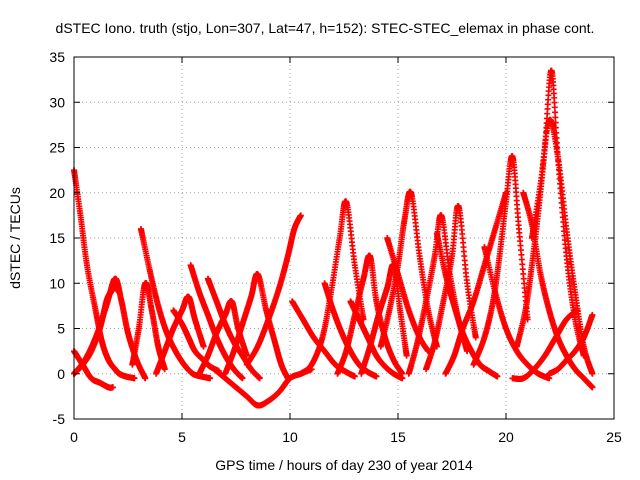 Image resolution: width=640 pixels, height=480 pixels. Describe the element at coordinates (323, 339) in the screenshot. I see `series-15-points` at that location.